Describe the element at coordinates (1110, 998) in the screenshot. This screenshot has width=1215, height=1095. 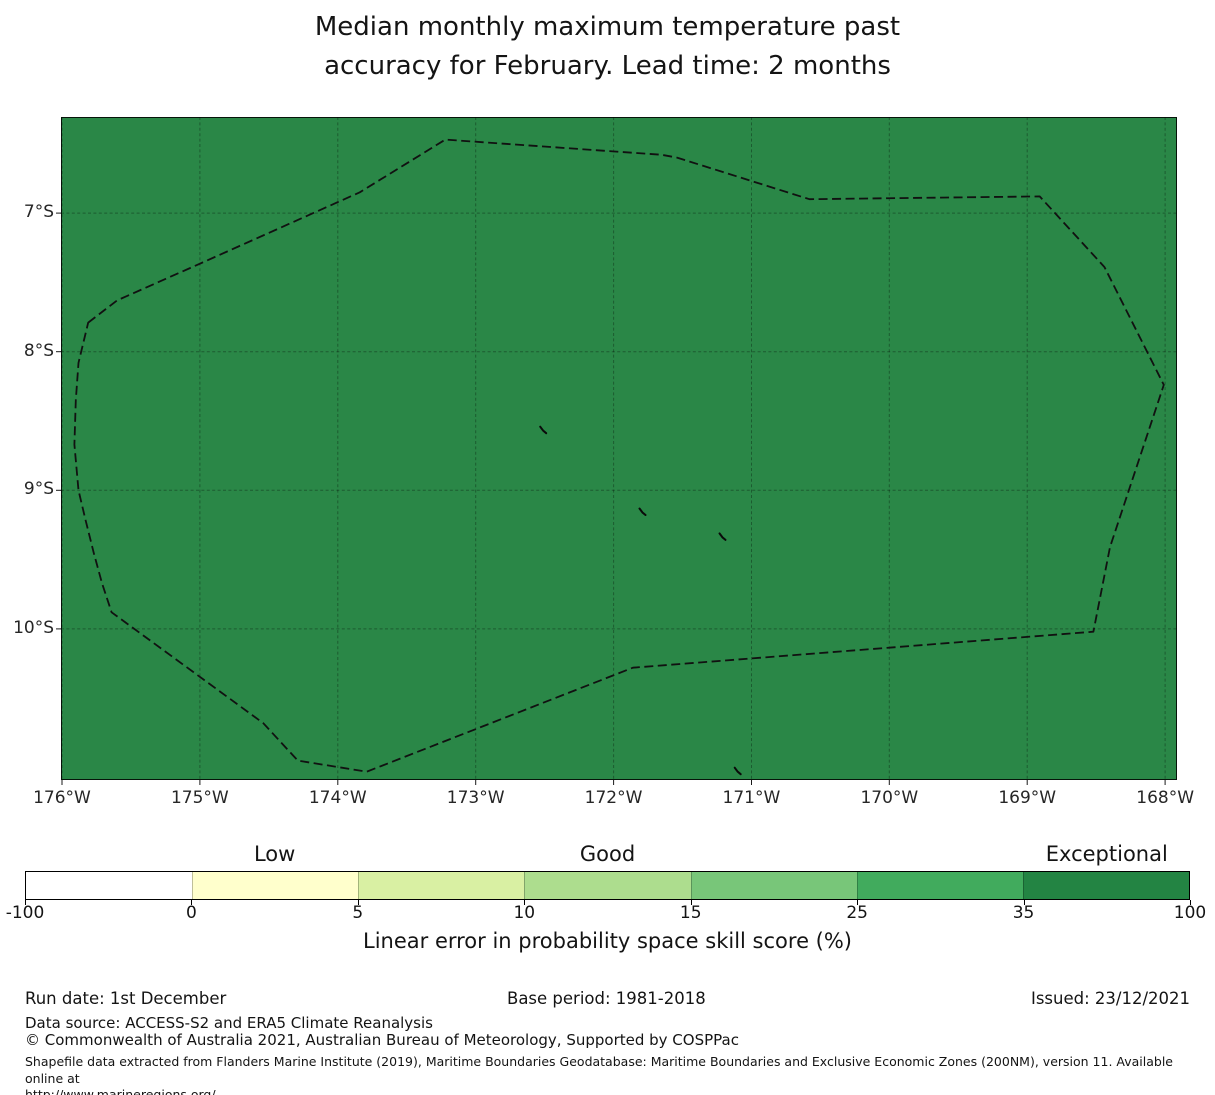
I see `issued-label: Issued: 23/12/2021` at that location.